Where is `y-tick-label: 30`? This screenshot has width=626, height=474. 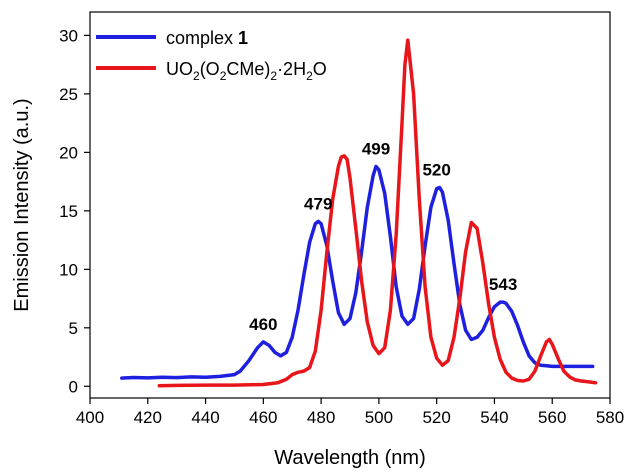 y-tick-label: 30 is located at coordinates (68, 35).